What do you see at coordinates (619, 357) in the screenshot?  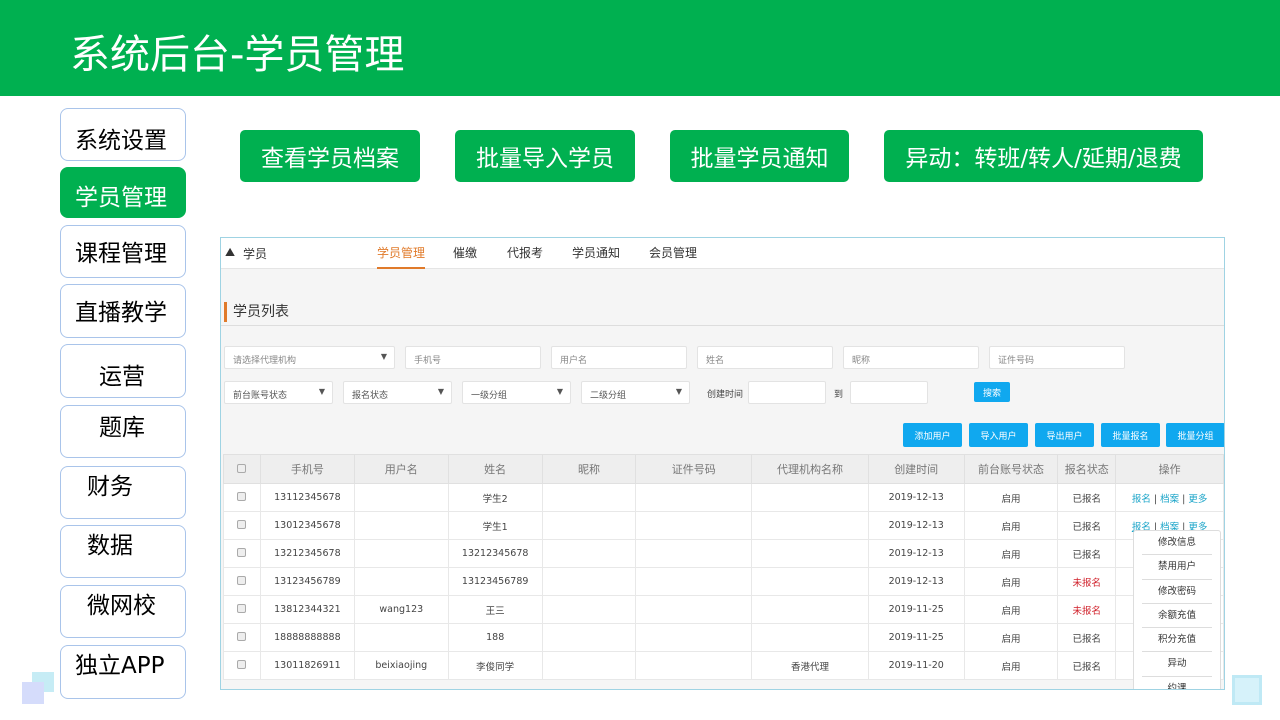 I see `username-input: 用户名` at bounding box center [619, 357].